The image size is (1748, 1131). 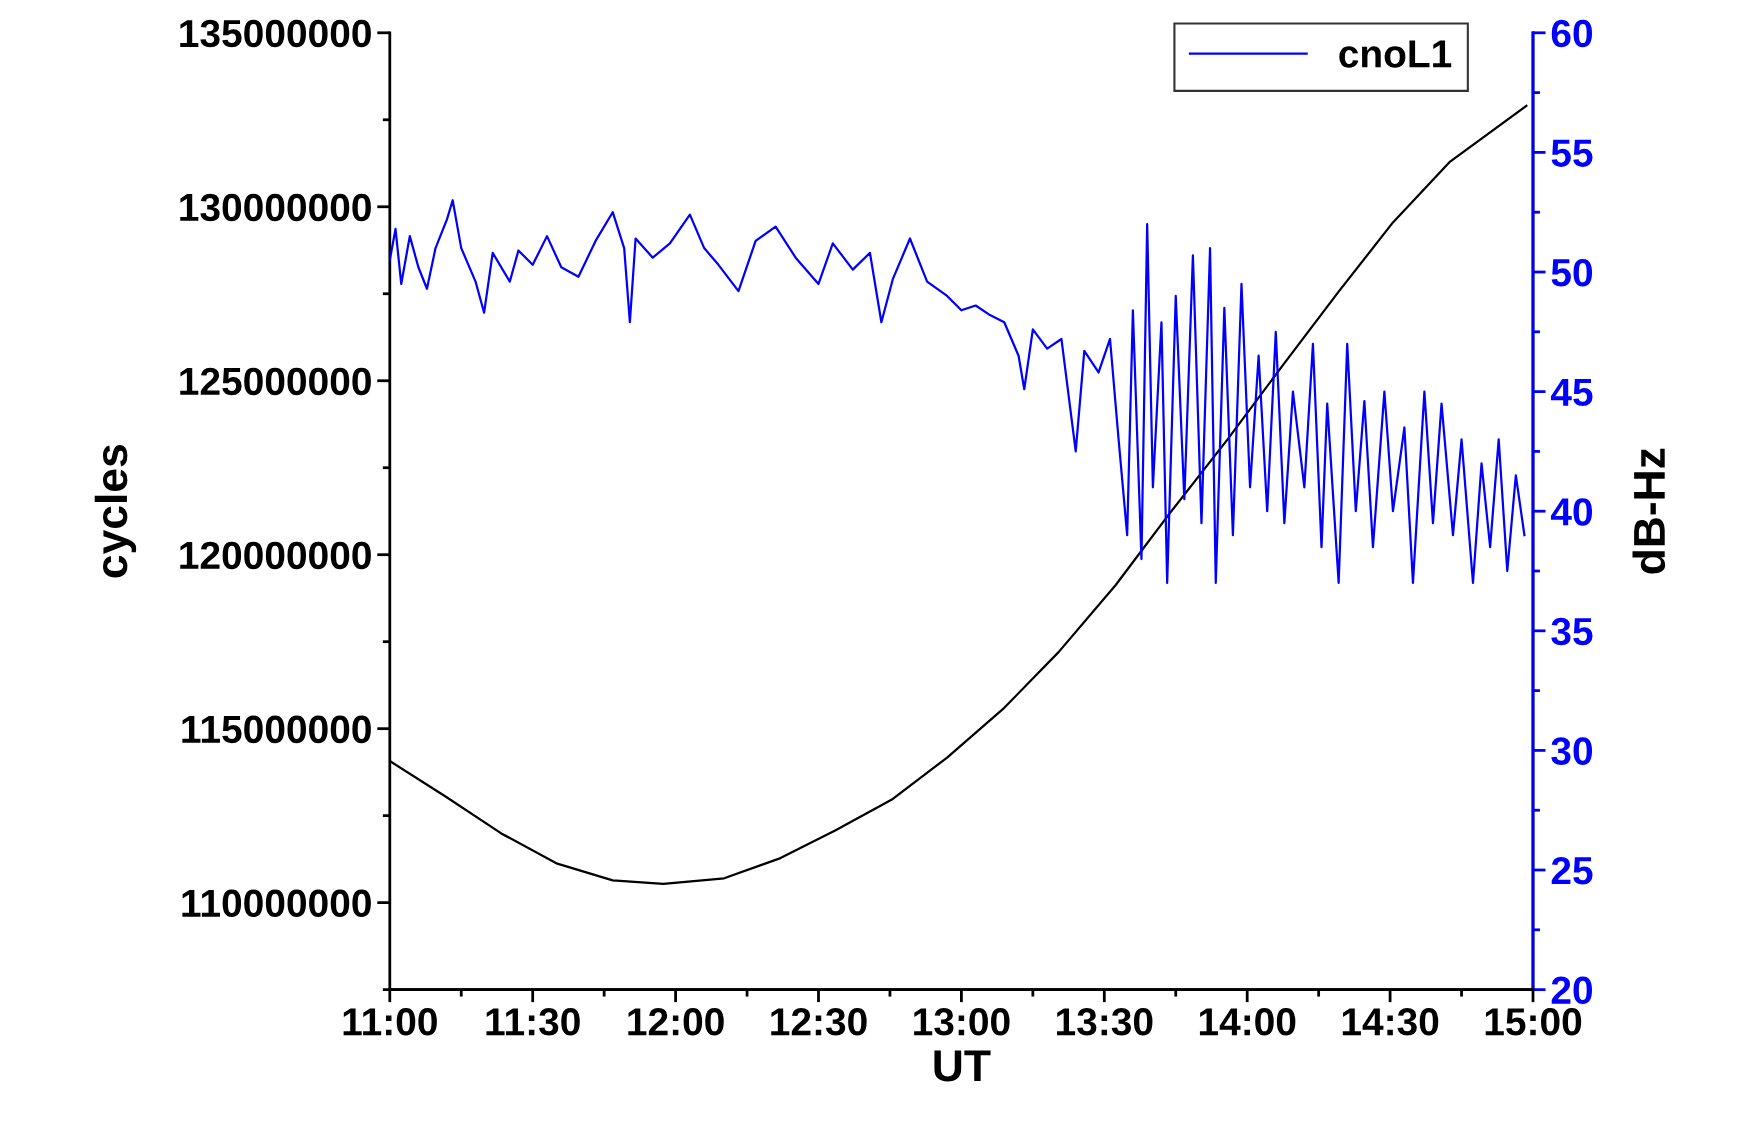 I want to click on x-tick-label: 13:30, so click(x=1105, y=1022).